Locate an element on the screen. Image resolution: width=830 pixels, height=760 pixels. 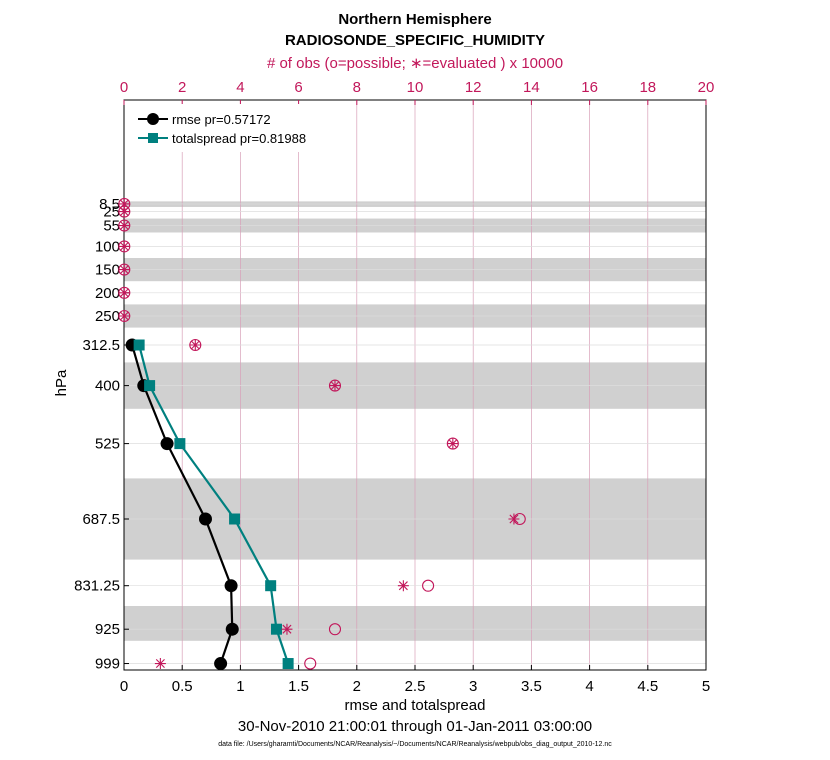
y-tick-label-0: 8.5 is located at coordinates (109, 204).